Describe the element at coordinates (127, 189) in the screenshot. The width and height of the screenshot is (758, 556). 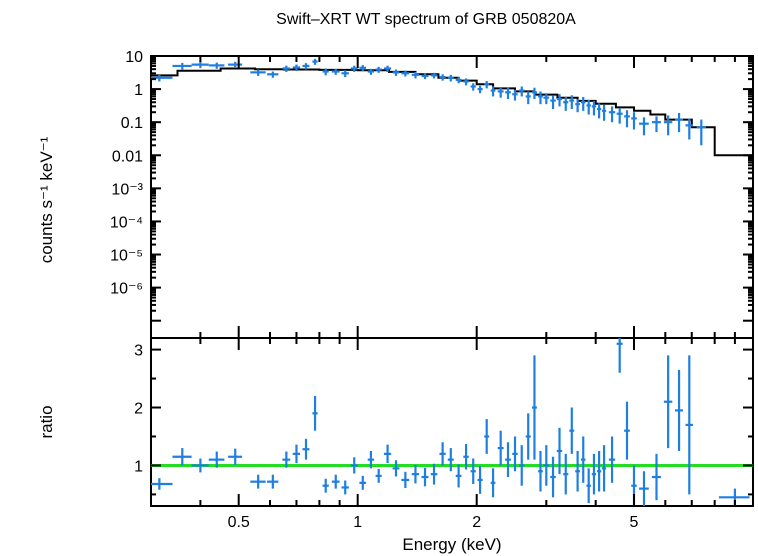
I see `y-tick-label: 10⁻³` at that location.